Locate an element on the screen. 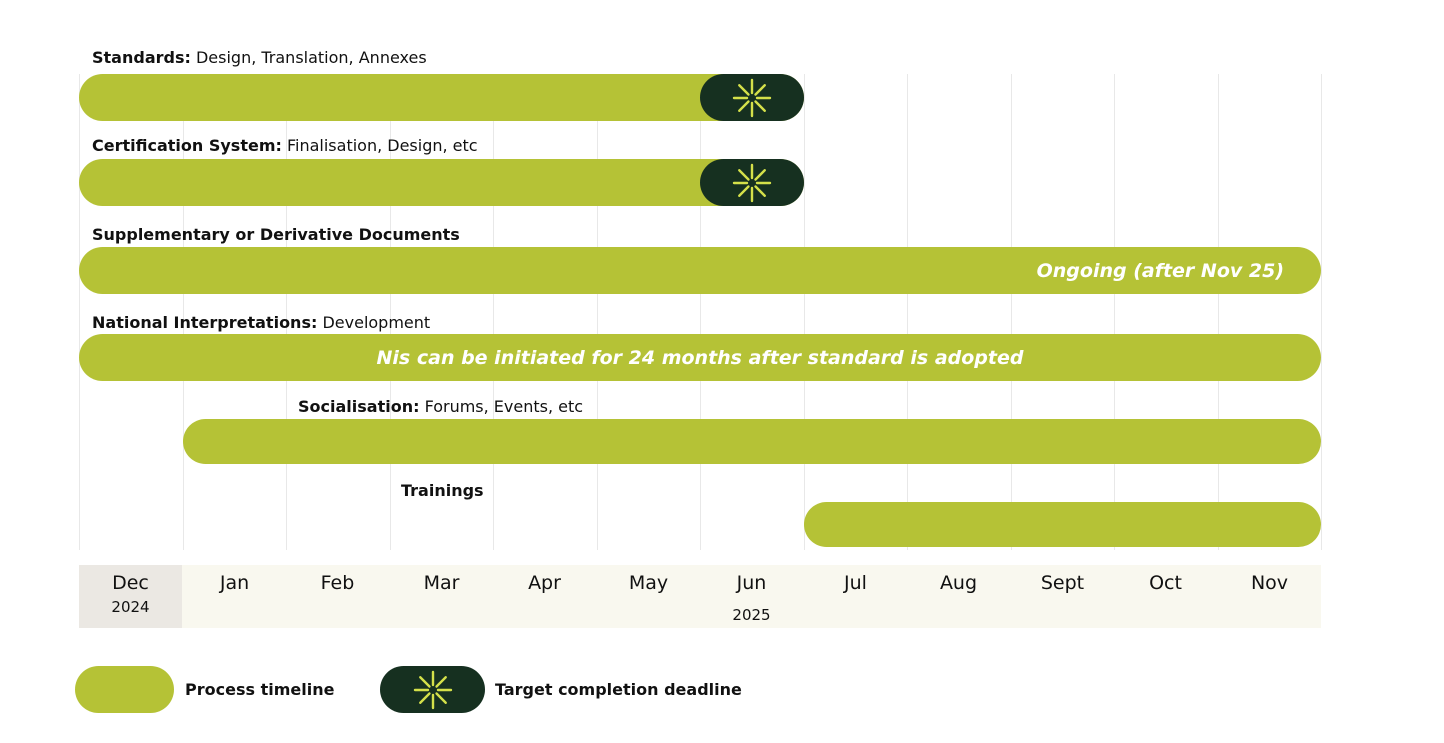 The image size is (1444, 743). legend-deadline-swatch is located at coordinates (432, 689).